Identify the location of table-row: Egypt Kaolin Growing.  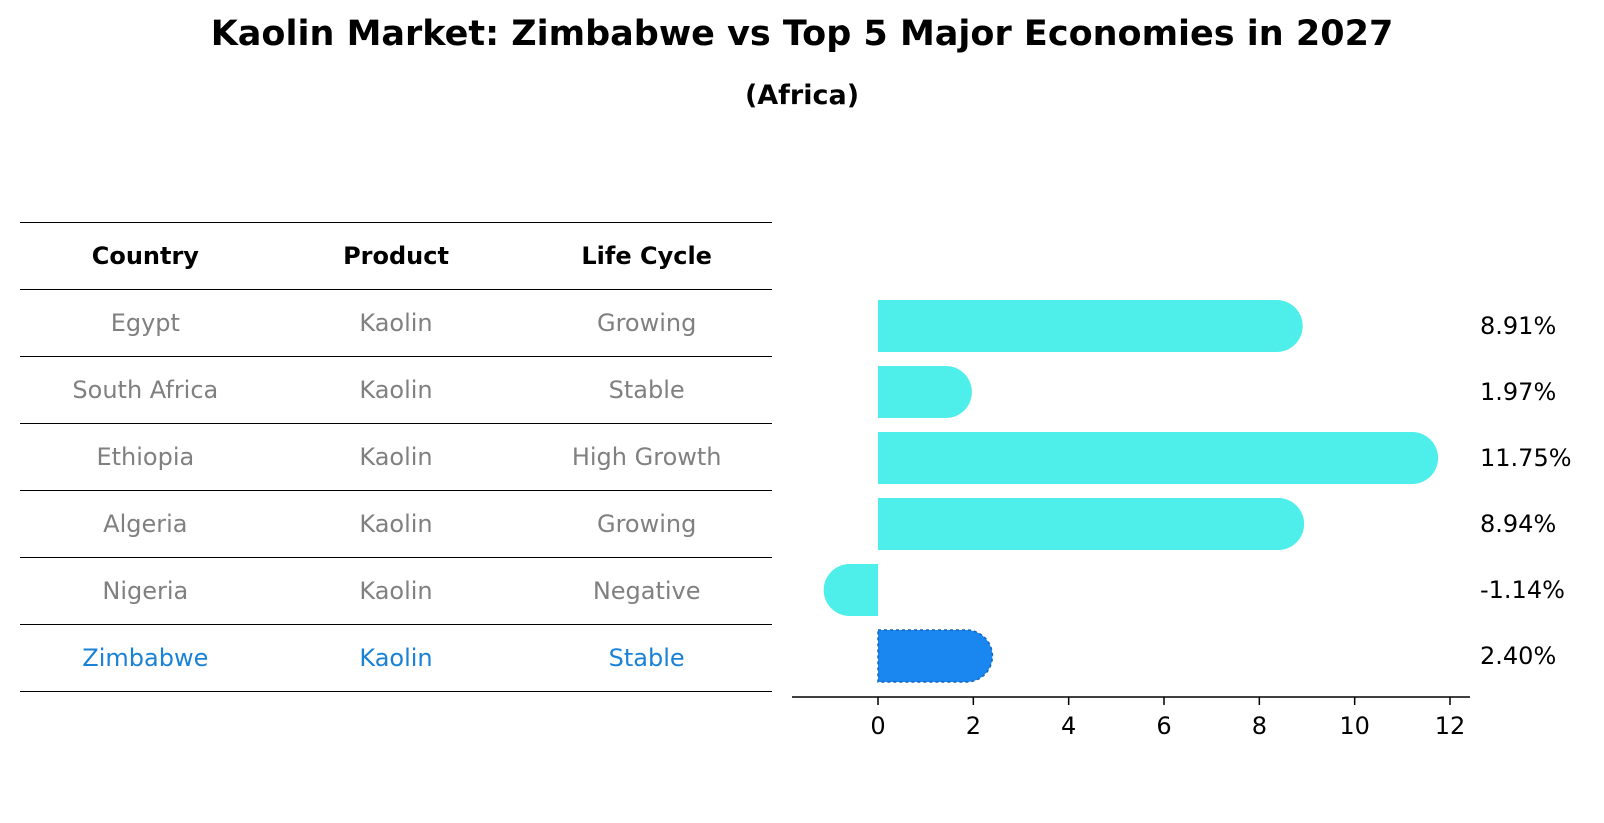
(396, 322).